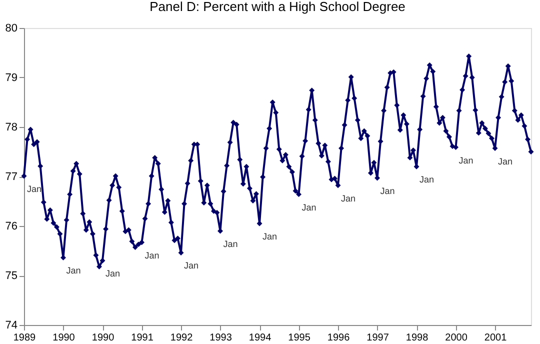  Describe the element at coordinates (456, 338) in the screenshot. I see `x-tick-label: 2000` at that location.